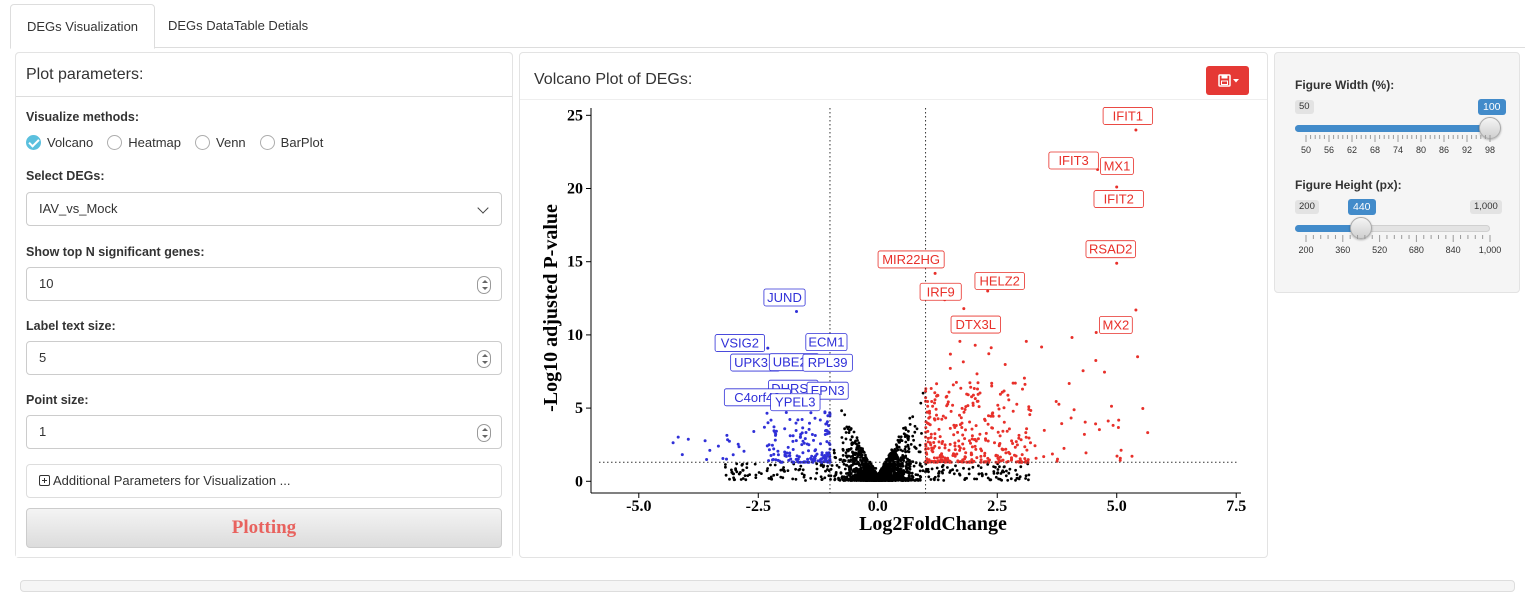  I want to click on gene-label: DTX3L, so click(975, 324).